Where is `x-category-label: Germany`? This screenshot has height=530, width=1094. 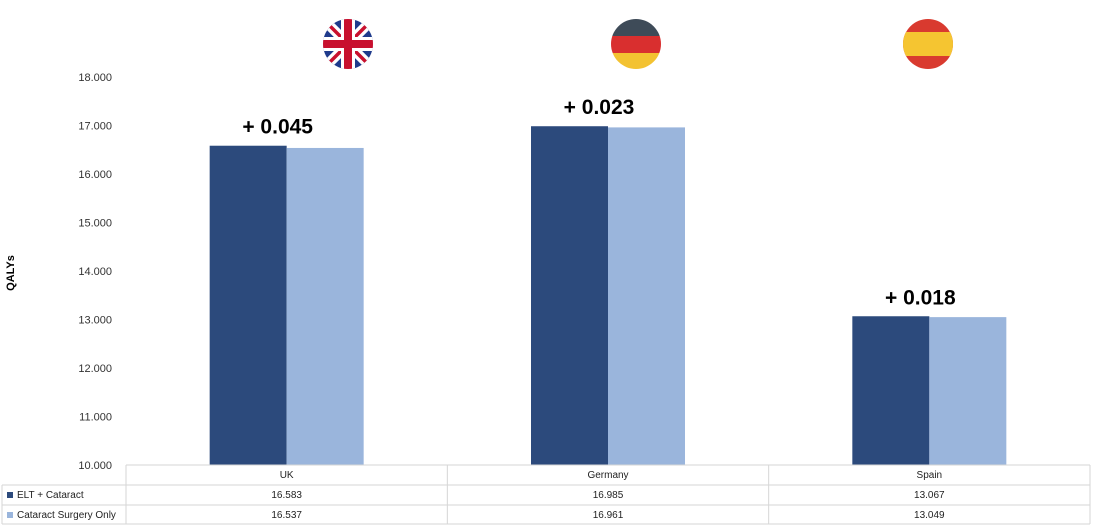
x-category-label: Germany is located at coordinates (607, 475).